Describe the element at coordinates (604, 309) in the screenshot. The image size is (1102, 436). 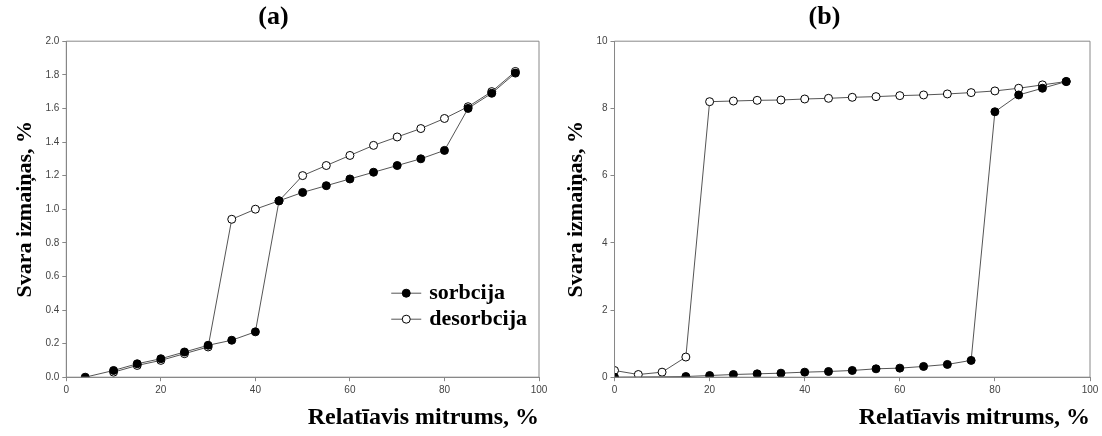
I see `y-tick-label: 2` at that location.